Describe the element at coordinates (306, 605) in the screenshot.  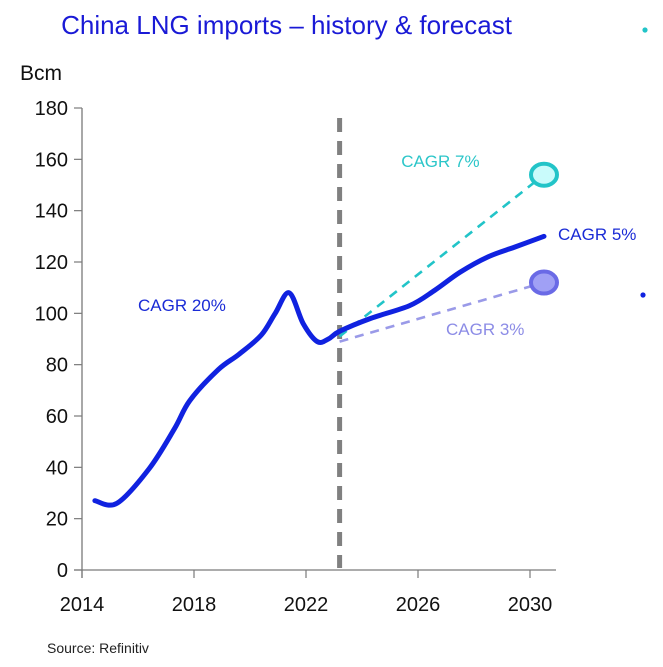
I see `x-tick-label: 2022` at that location.